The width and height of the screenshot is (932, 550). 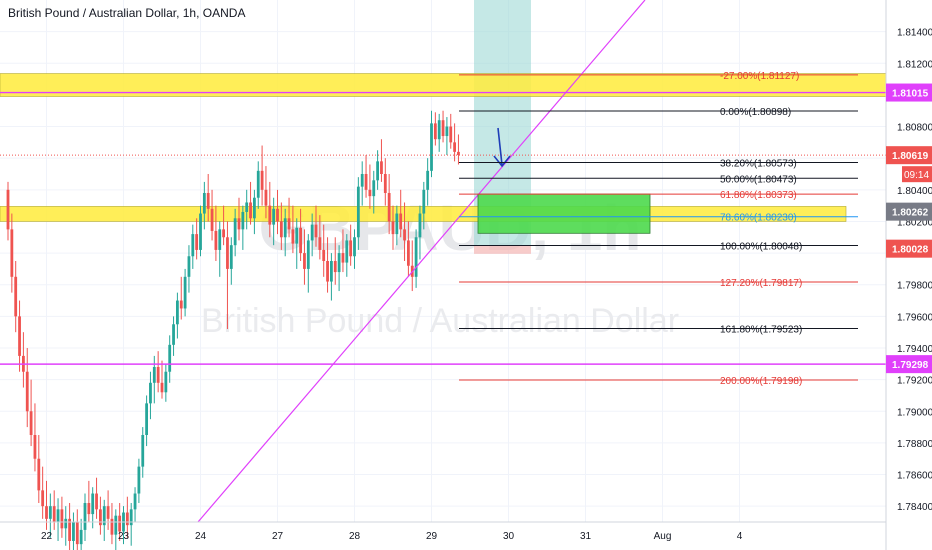 What do you see at coordinates (914, 286) in the screenshot?
I see `price-tick-label: 1.79800` at bounding box center [914, 286].